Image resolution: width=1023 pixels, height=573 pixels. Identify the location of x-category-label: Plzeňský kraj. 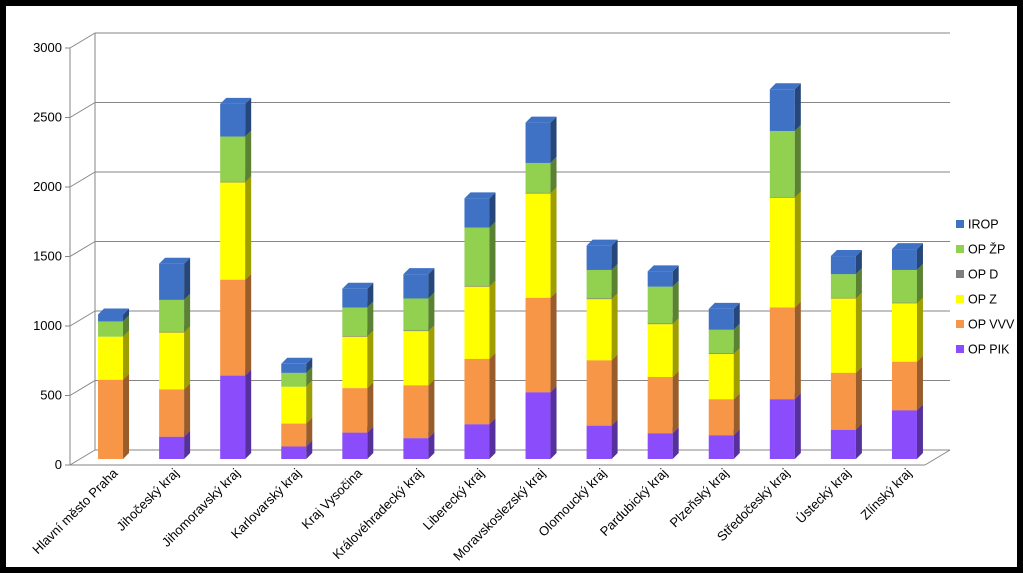
(699, 497).